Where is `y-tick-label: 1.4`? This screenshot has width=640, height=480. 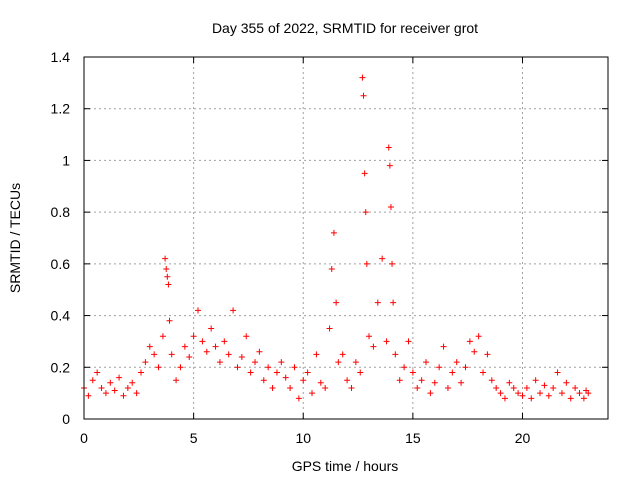
y-tick-label: 1.4 is located at coordinates (61, 57).